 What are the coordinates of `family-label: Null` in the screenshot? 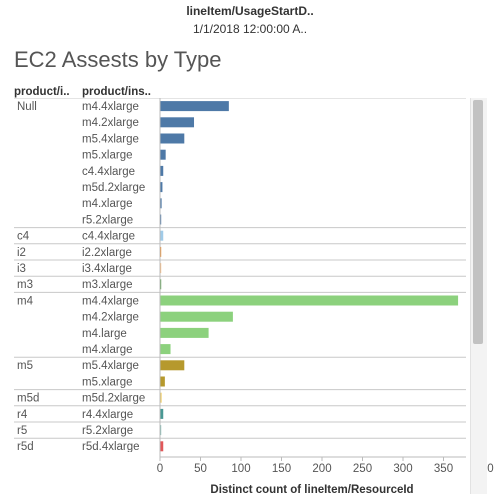 It's located at (27, 107).